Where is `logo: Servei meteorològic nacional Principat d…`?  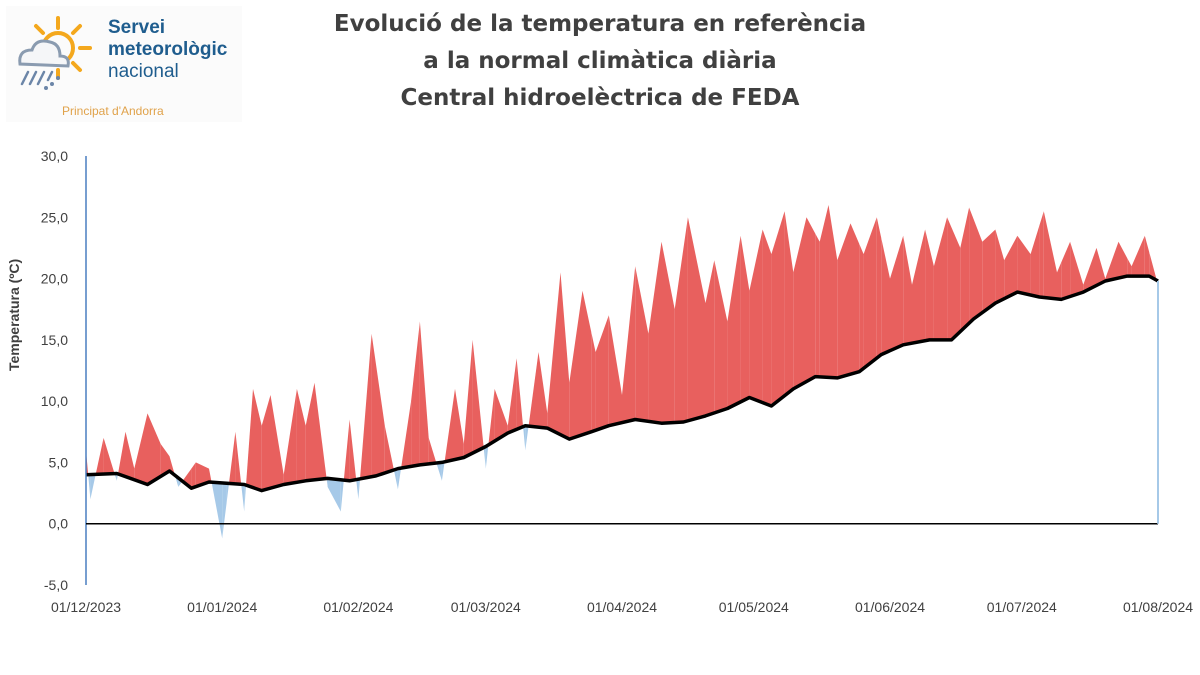
logo: Servei meteorològic nacional Principat d… is located at coordinates (124, 64).